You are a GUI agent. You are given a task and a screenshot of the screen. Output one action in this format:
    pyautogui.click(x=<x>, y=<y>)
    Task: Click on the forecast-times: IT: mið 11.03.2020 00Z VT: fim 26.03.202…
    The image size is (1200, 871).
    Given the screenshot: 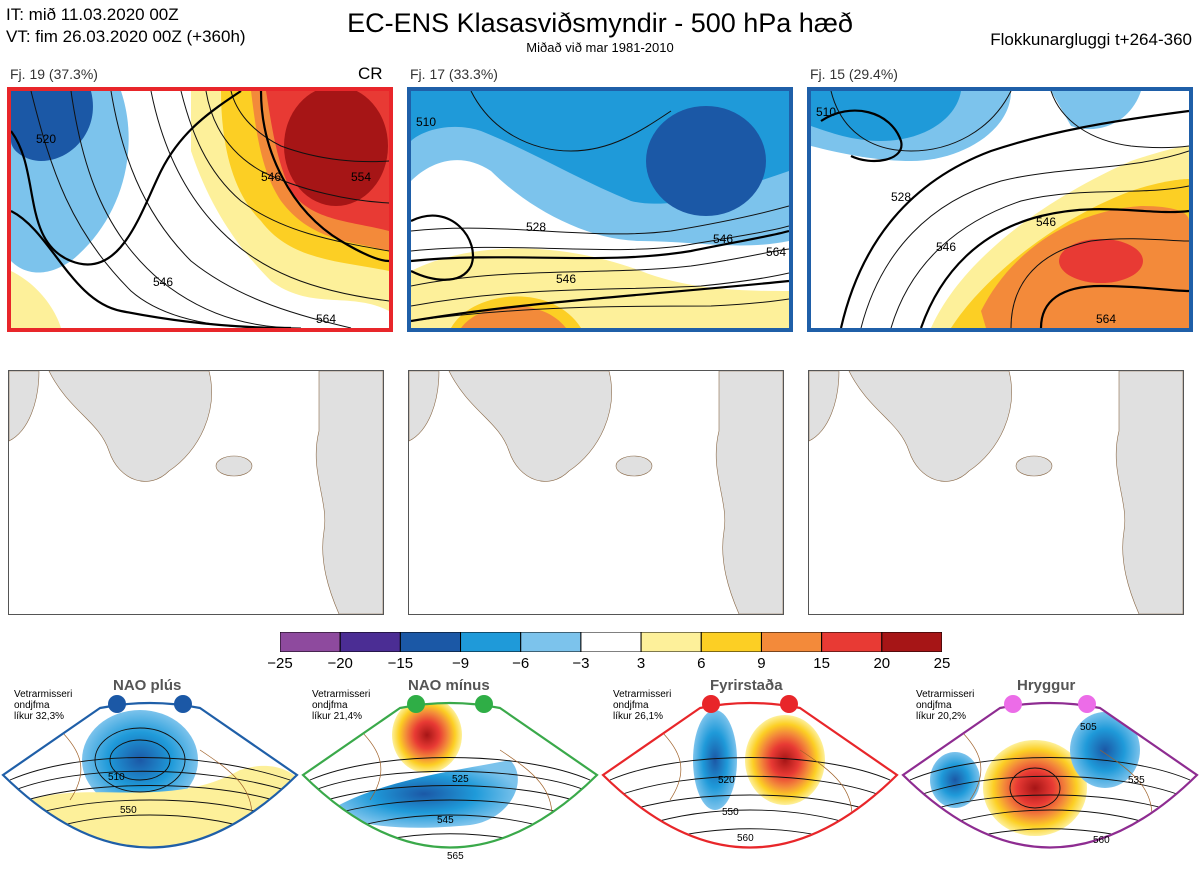 What is the action you would take?
    pyautogui.click(x=126, y=26)
    